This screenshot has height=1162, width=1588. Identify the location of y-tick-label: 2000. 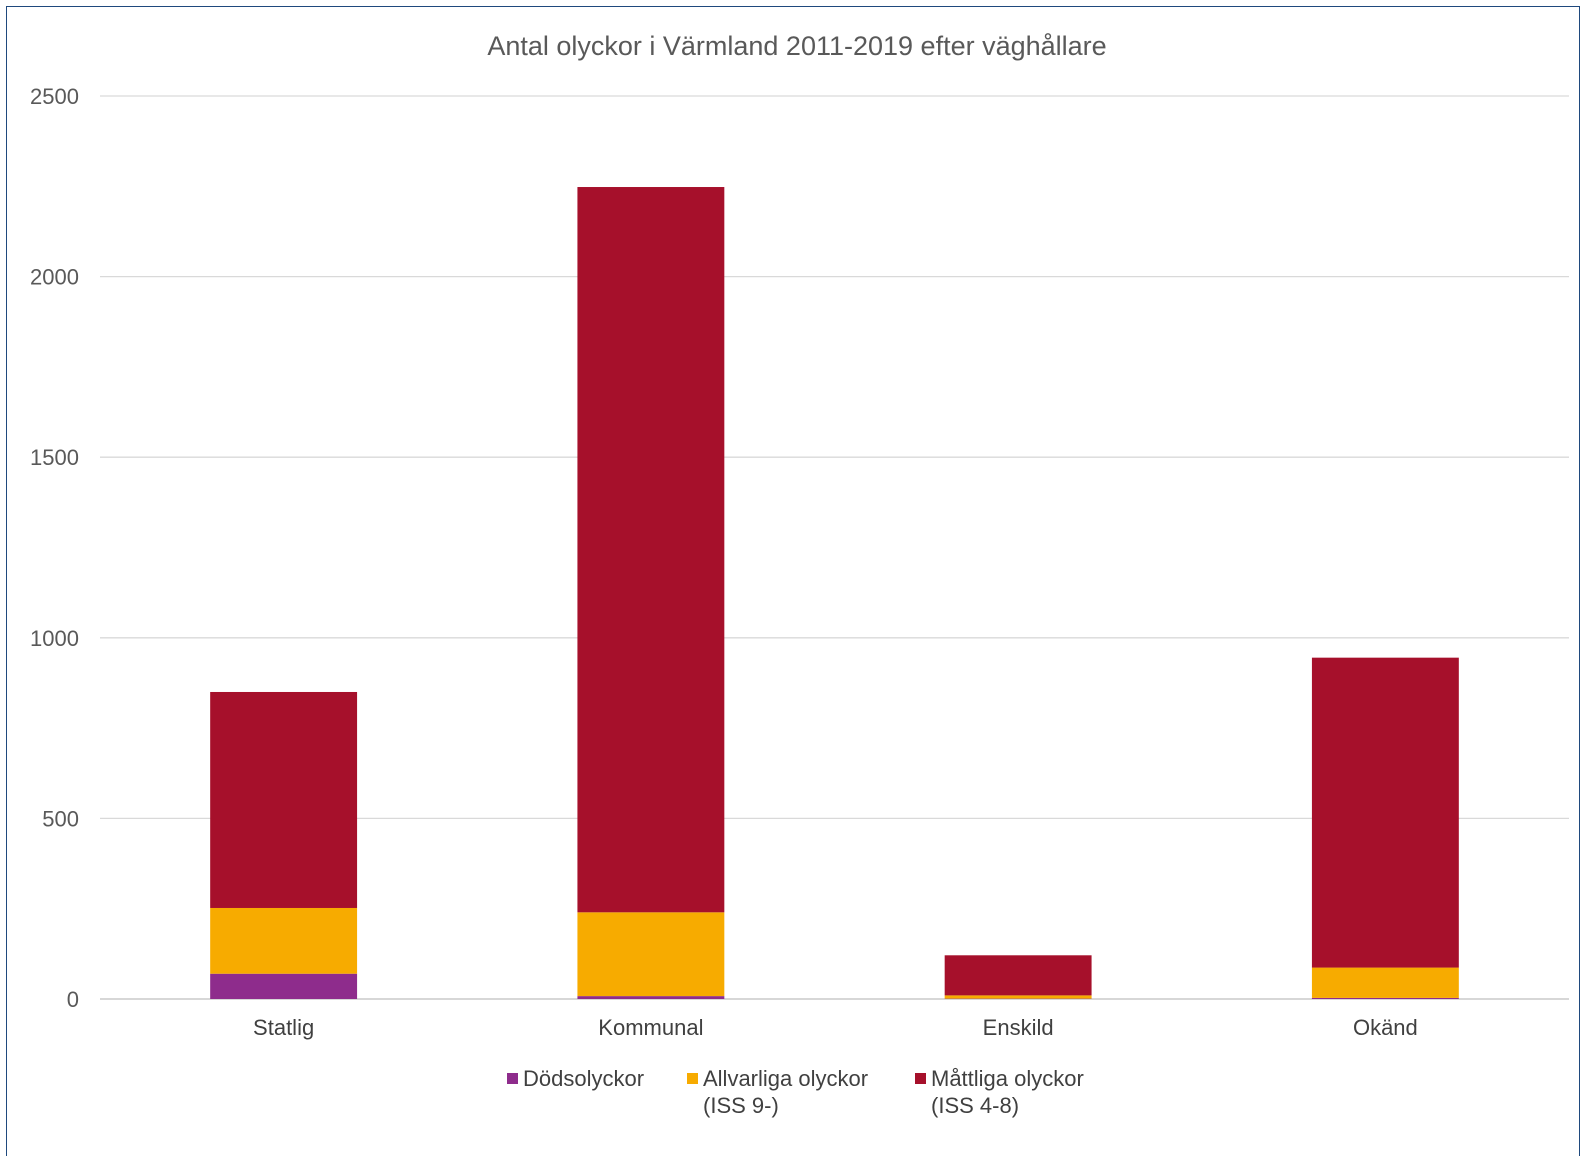
(54, 277).